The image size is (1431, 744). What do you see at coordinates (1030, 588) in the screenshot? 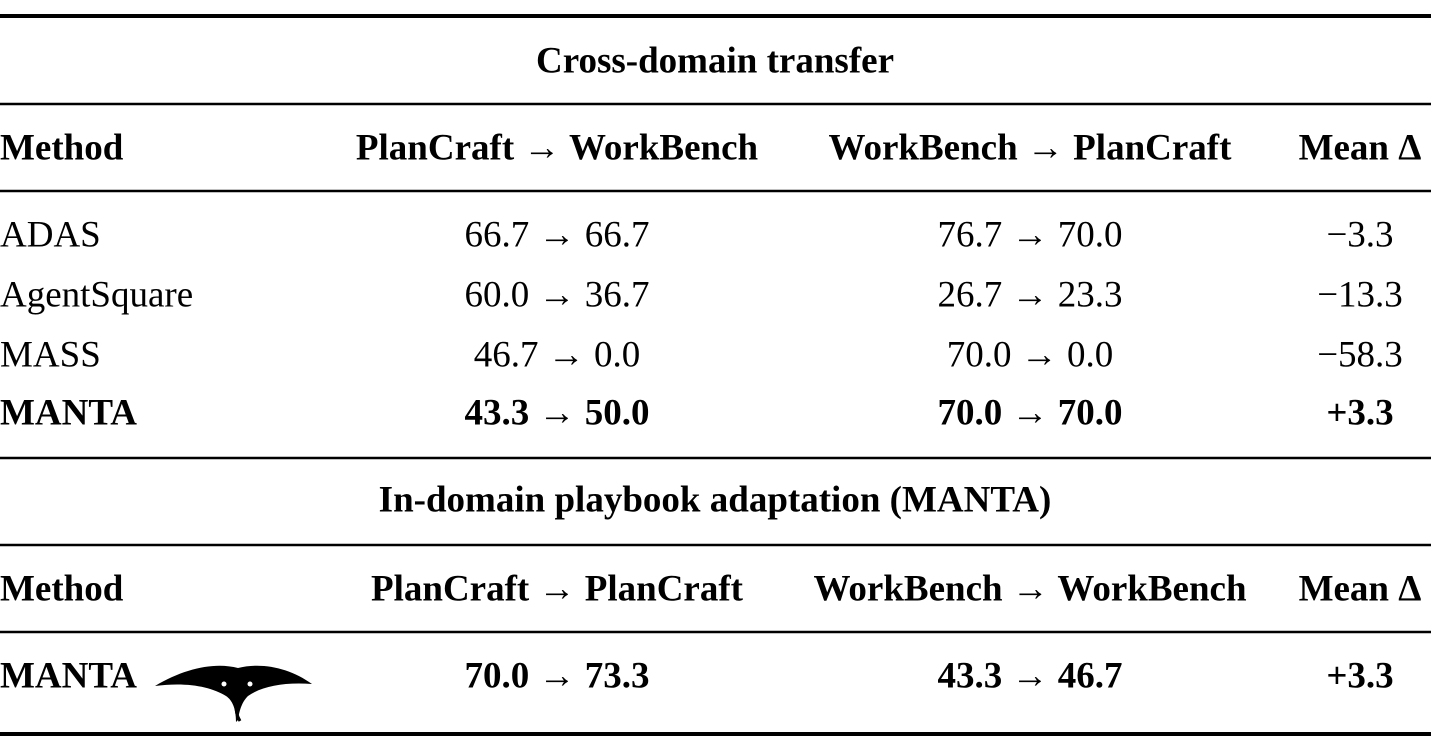
I see `column-header: WorkBench → WorkBench` at bounding box center [1030, 588].